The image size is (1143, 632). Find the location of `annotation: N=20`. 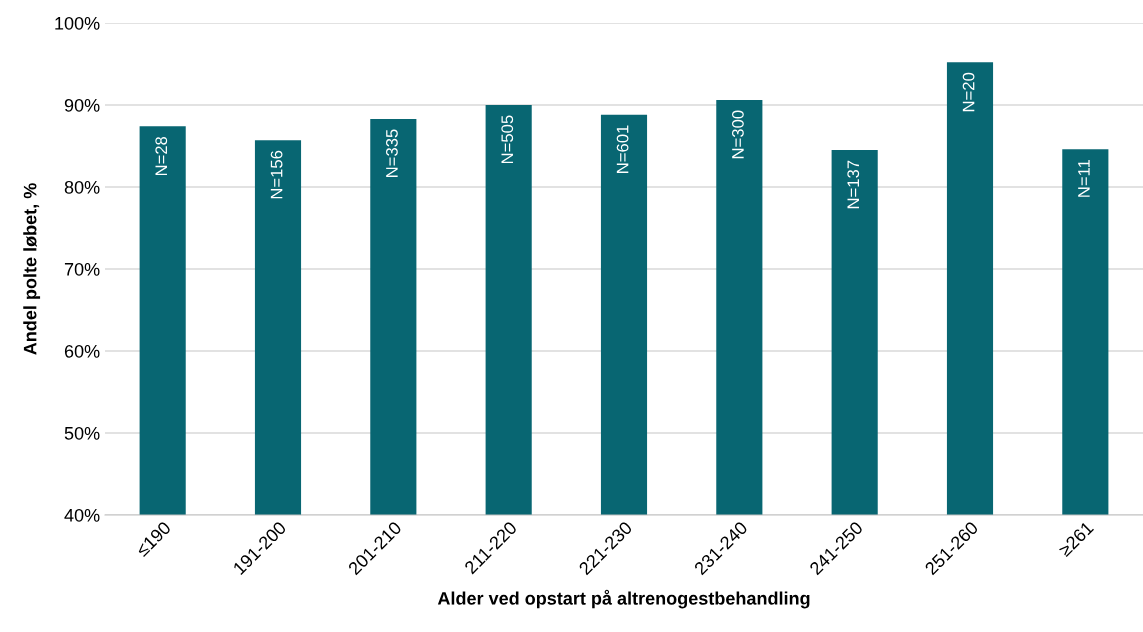

annotation: N=20 is located at coordinates (968, 92).